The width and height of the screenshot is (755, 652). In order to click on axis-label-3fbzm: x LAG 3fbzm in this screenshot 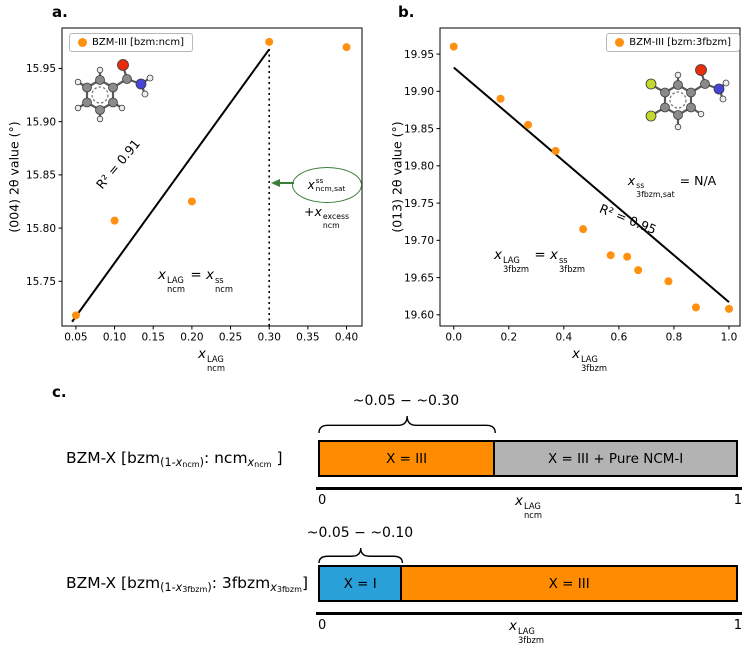, I will do `click(526, 631)`.